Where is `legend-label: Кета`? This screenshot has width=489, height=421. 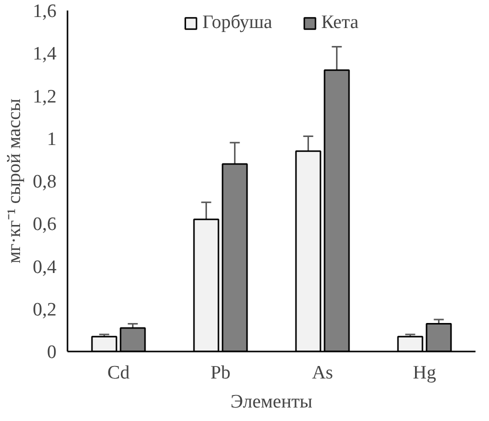 legend-label: Кета is located at coordinates (340, 23).